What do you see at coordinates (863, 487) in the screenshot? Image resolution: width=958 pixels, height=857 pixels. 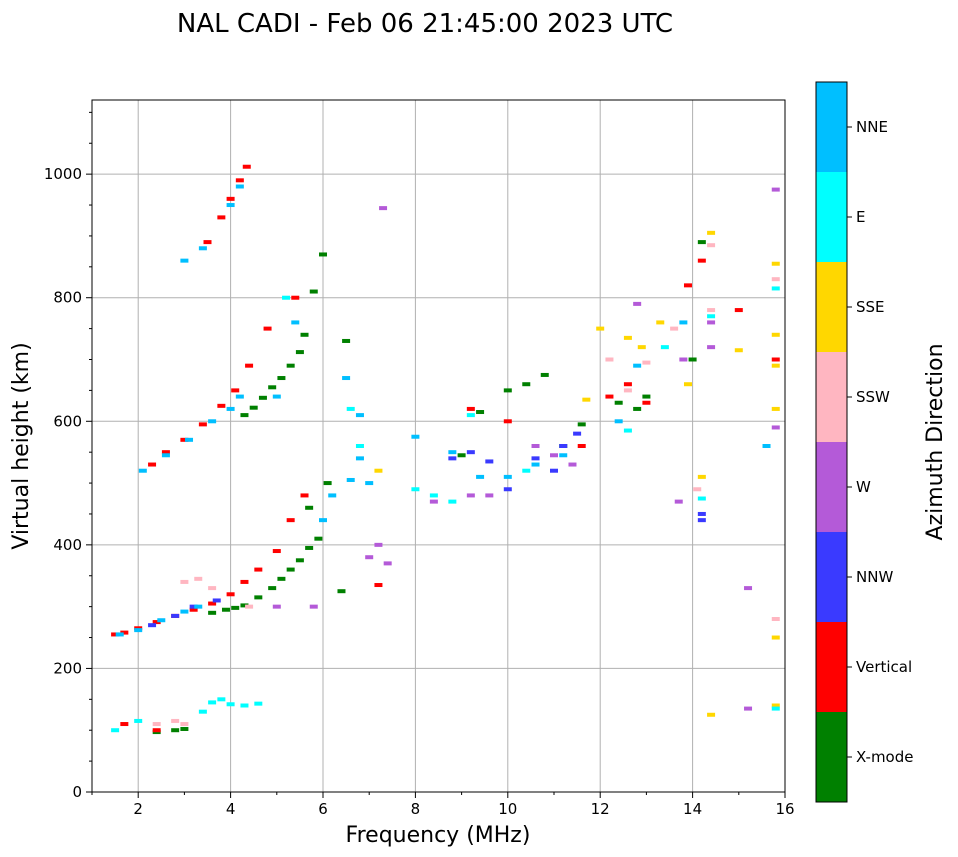 I see `colorbar-tick-label: W` at bounding box center [863, 487].